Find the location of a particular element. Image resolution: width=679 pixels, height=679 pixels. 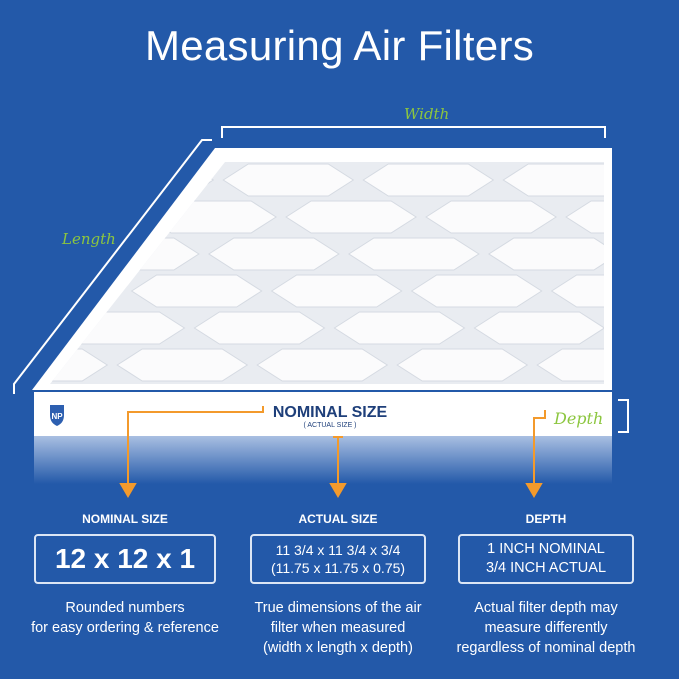

desc-line: True dimensions of the air is located at coordinates (338, 608).